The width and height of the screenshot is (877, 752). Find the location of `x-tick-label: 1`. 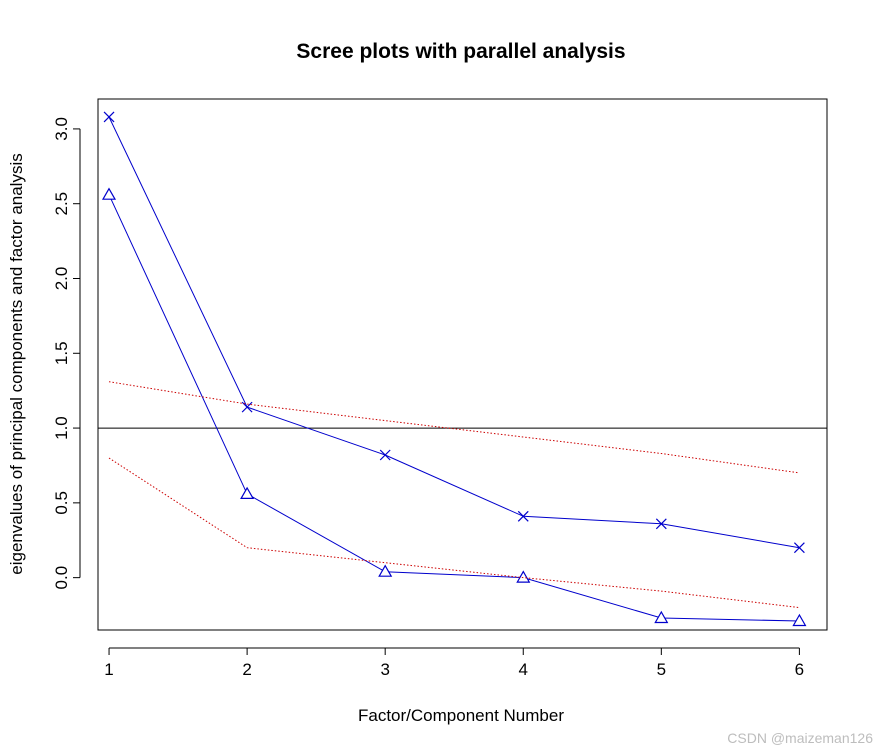

x-tick-label: 1 is located at coordinates (108, 669).